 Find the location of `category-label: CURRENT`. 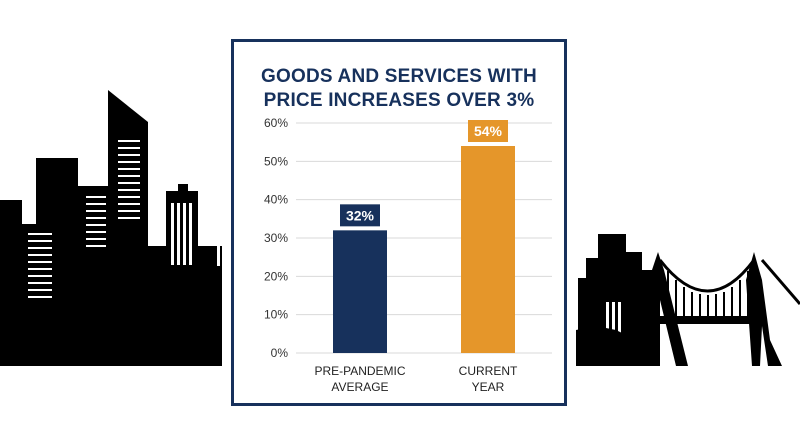

category-label: CURRENT is located at coordinates (488, 371).